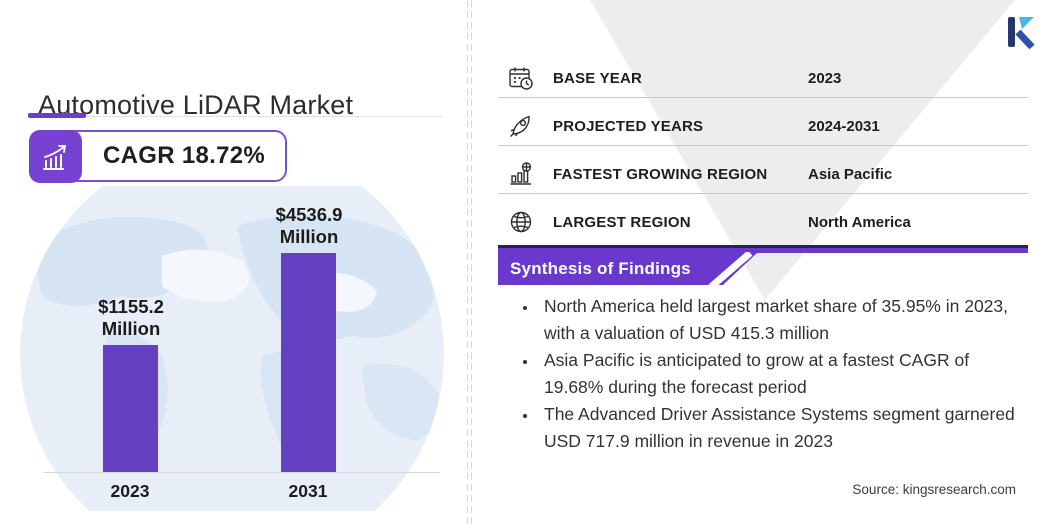 The width and height of the screenshot is (1056, 528). I want to click on bar-value-label-2023: $1155.2 Million, so click(131, 317).